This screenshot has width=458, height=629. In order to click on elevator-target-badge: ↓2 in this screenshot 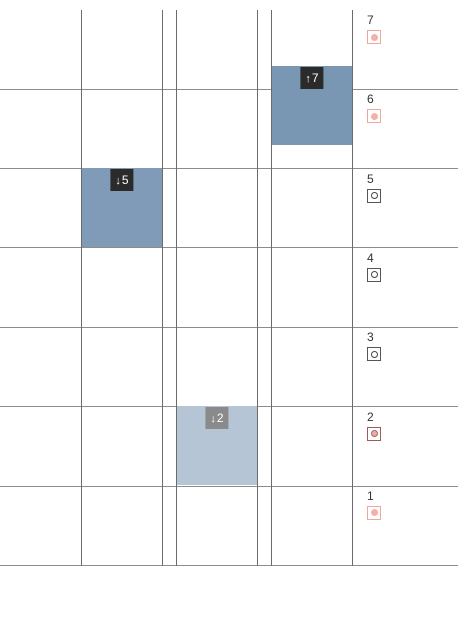, I will do `click(217, 418)`.